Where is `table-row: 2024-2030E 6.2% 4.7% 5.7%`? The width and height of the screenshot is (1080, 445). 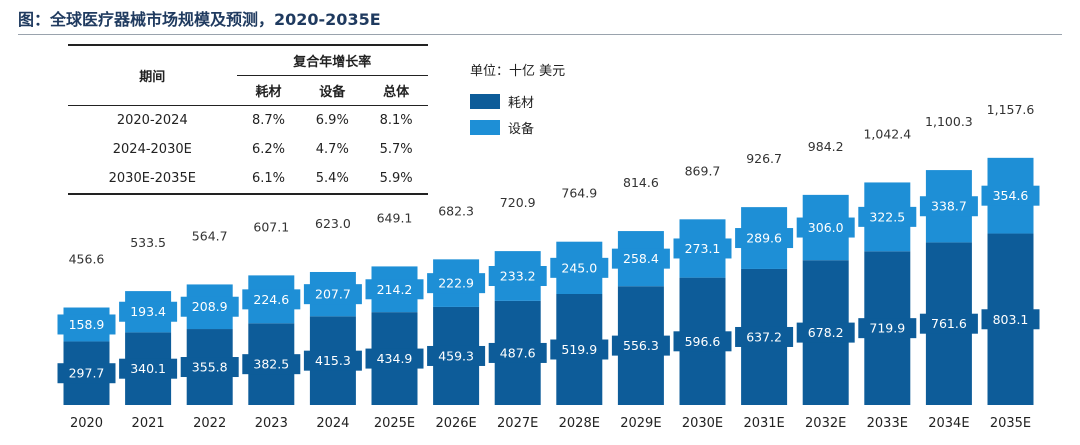
table-row: 2024-2030E 6.2% 4.7% 5.7% is located at coordinates (248, 149).